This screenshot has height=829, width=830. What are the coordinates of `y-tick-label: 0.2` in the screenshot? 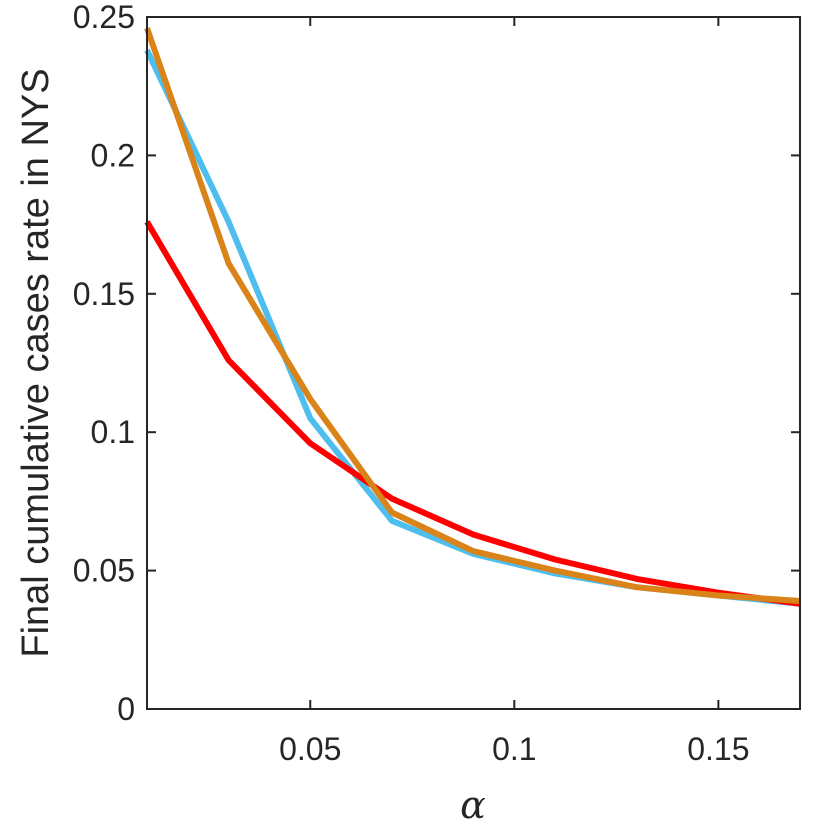 It's located at (113, 155).